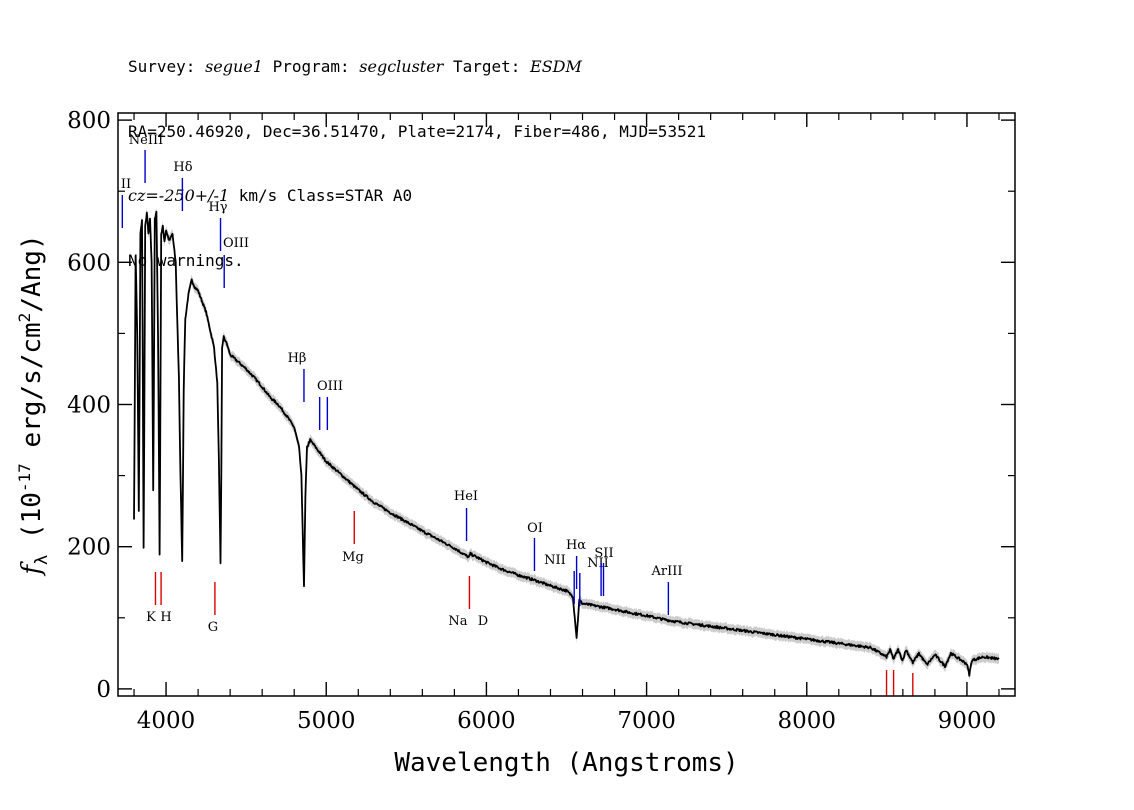 The width and height of the screenshot is (1134, 810). Describe the element at coordinates (576, 545) in the screenshot. I see `emission-line-label: Hα` at that location.